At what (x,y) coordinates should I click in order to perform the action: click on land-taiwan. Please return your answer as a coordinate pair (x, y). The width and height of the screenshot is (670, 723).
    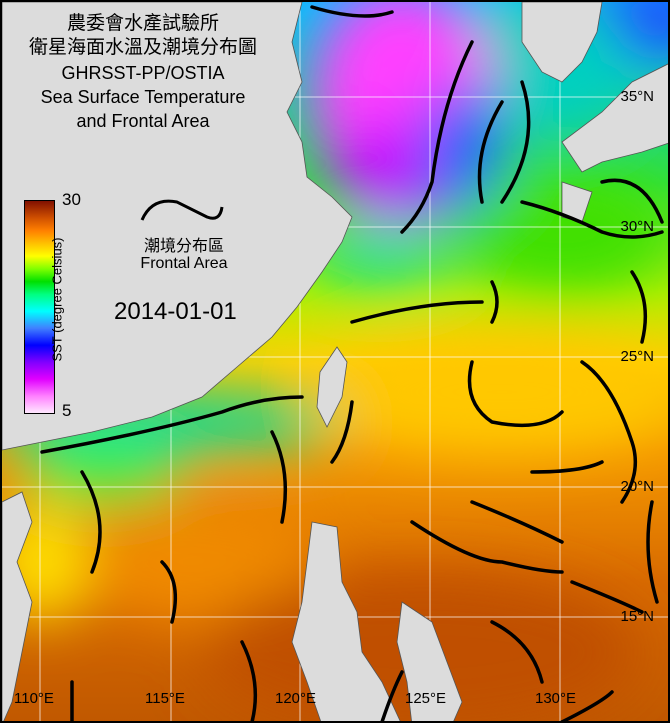
    Looking at the image, I should click on (332, 387).